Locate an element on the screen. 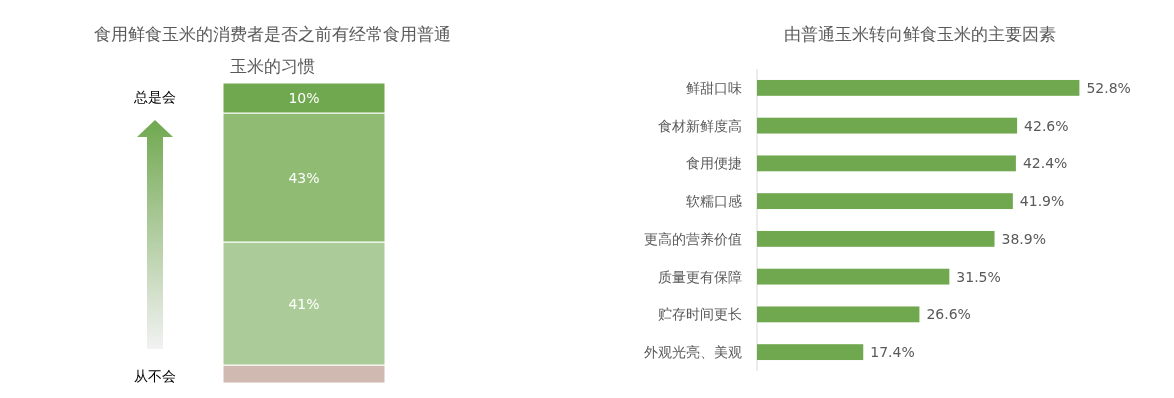  data-label: 17.4% is located at coordinates (892, 352).